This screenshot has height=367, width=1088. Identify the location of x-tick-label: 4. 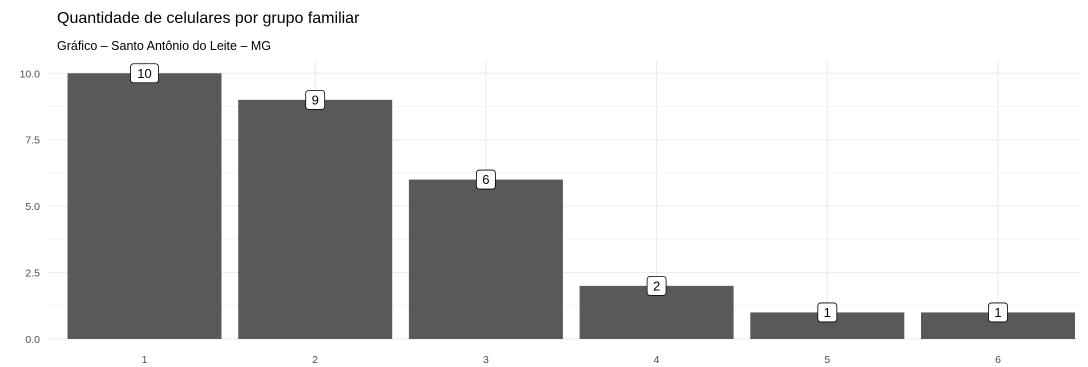
(657, 360).